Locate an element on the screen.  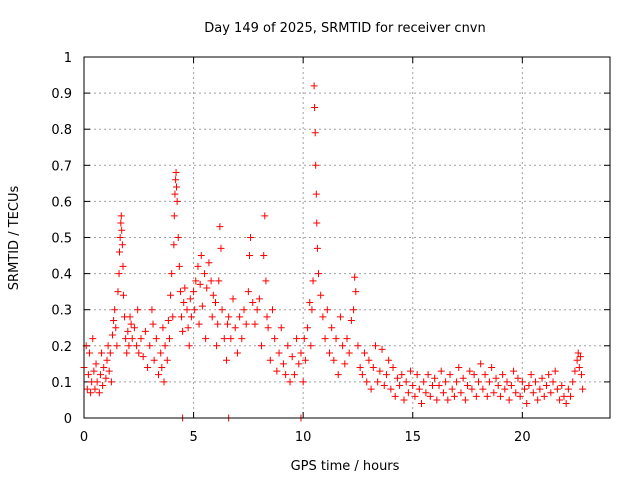
y-tick-label: 1 is located at coordinates (68, 58).